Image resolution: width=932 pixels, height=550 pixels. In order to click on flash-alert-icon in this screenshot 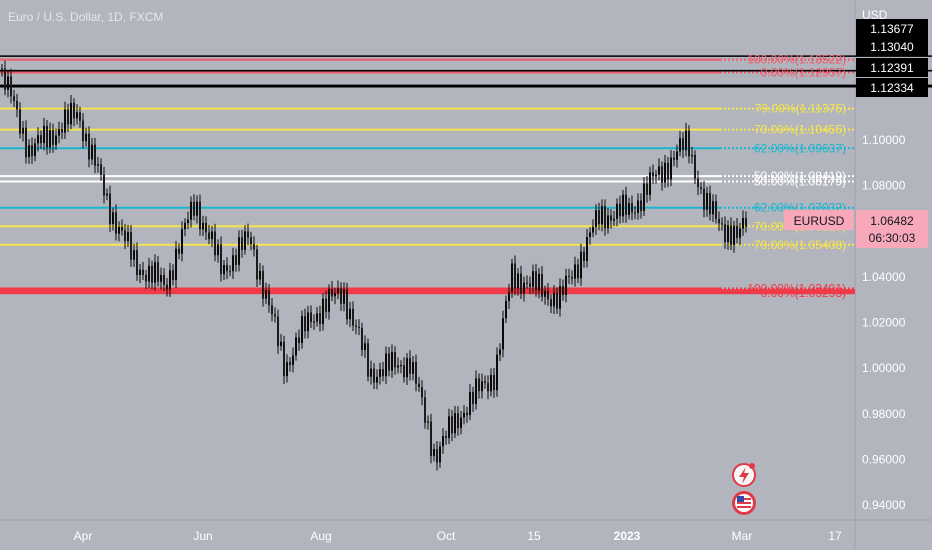, I will do `click(744, 475)`.